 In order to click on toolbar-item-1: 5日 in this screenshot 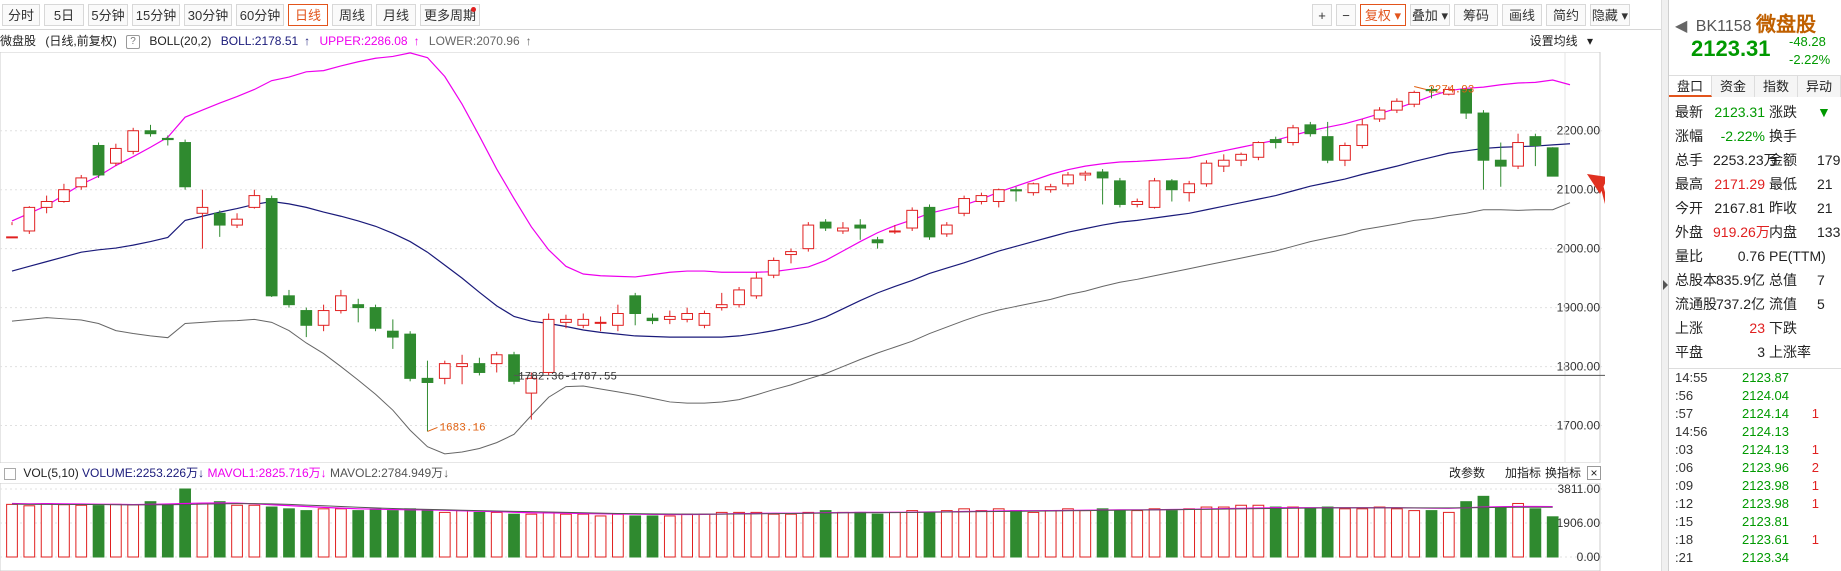, I will do `click(64, 15)`.